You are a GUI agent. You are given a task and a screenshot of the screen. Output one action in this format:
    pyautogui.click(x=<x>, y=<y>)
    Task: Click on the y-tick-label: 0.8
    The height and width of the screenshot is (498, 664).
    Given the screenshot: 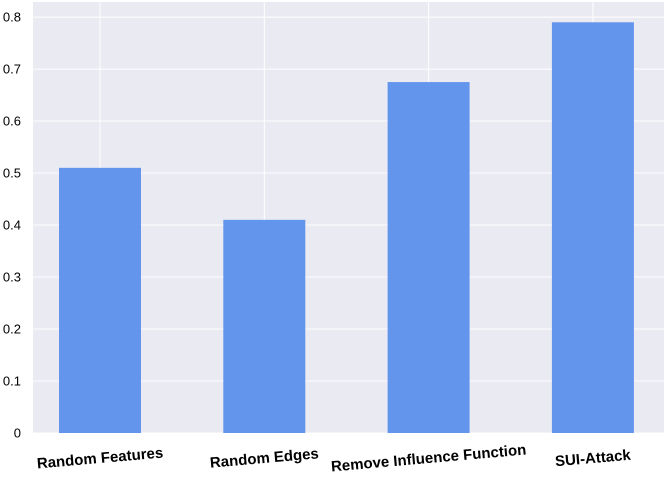 What is the action you would take?
    pyautogui.click(x=12, y=17)
    